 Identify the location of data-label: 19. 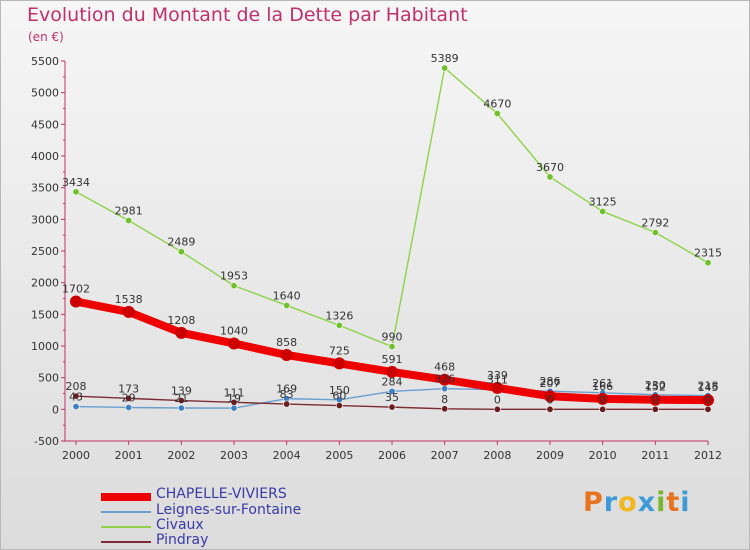
(234, 398).